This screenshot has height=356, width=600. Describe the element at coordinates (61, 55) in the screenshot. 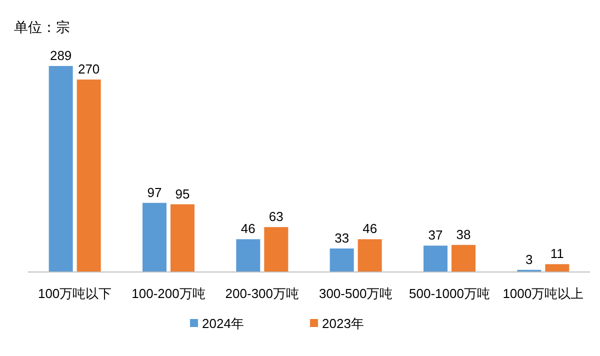

I see `data-label: 289` at that location.